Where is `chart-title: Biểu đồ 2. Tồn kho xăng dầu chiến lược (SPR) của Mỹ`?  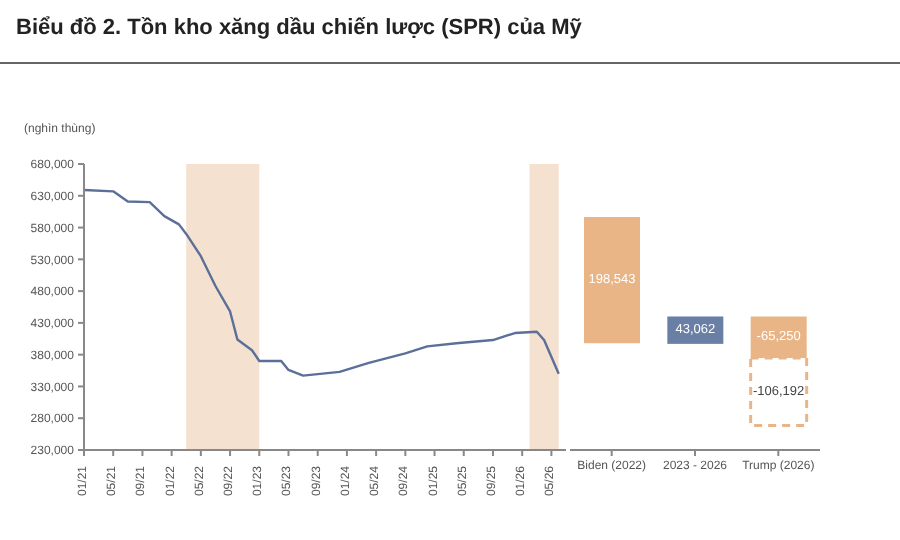 chart-title: Biểu đồ 2. Tồn kho xăng dầu chiến lược (SPR) của Mỹ is located at coordinates (299, 28).